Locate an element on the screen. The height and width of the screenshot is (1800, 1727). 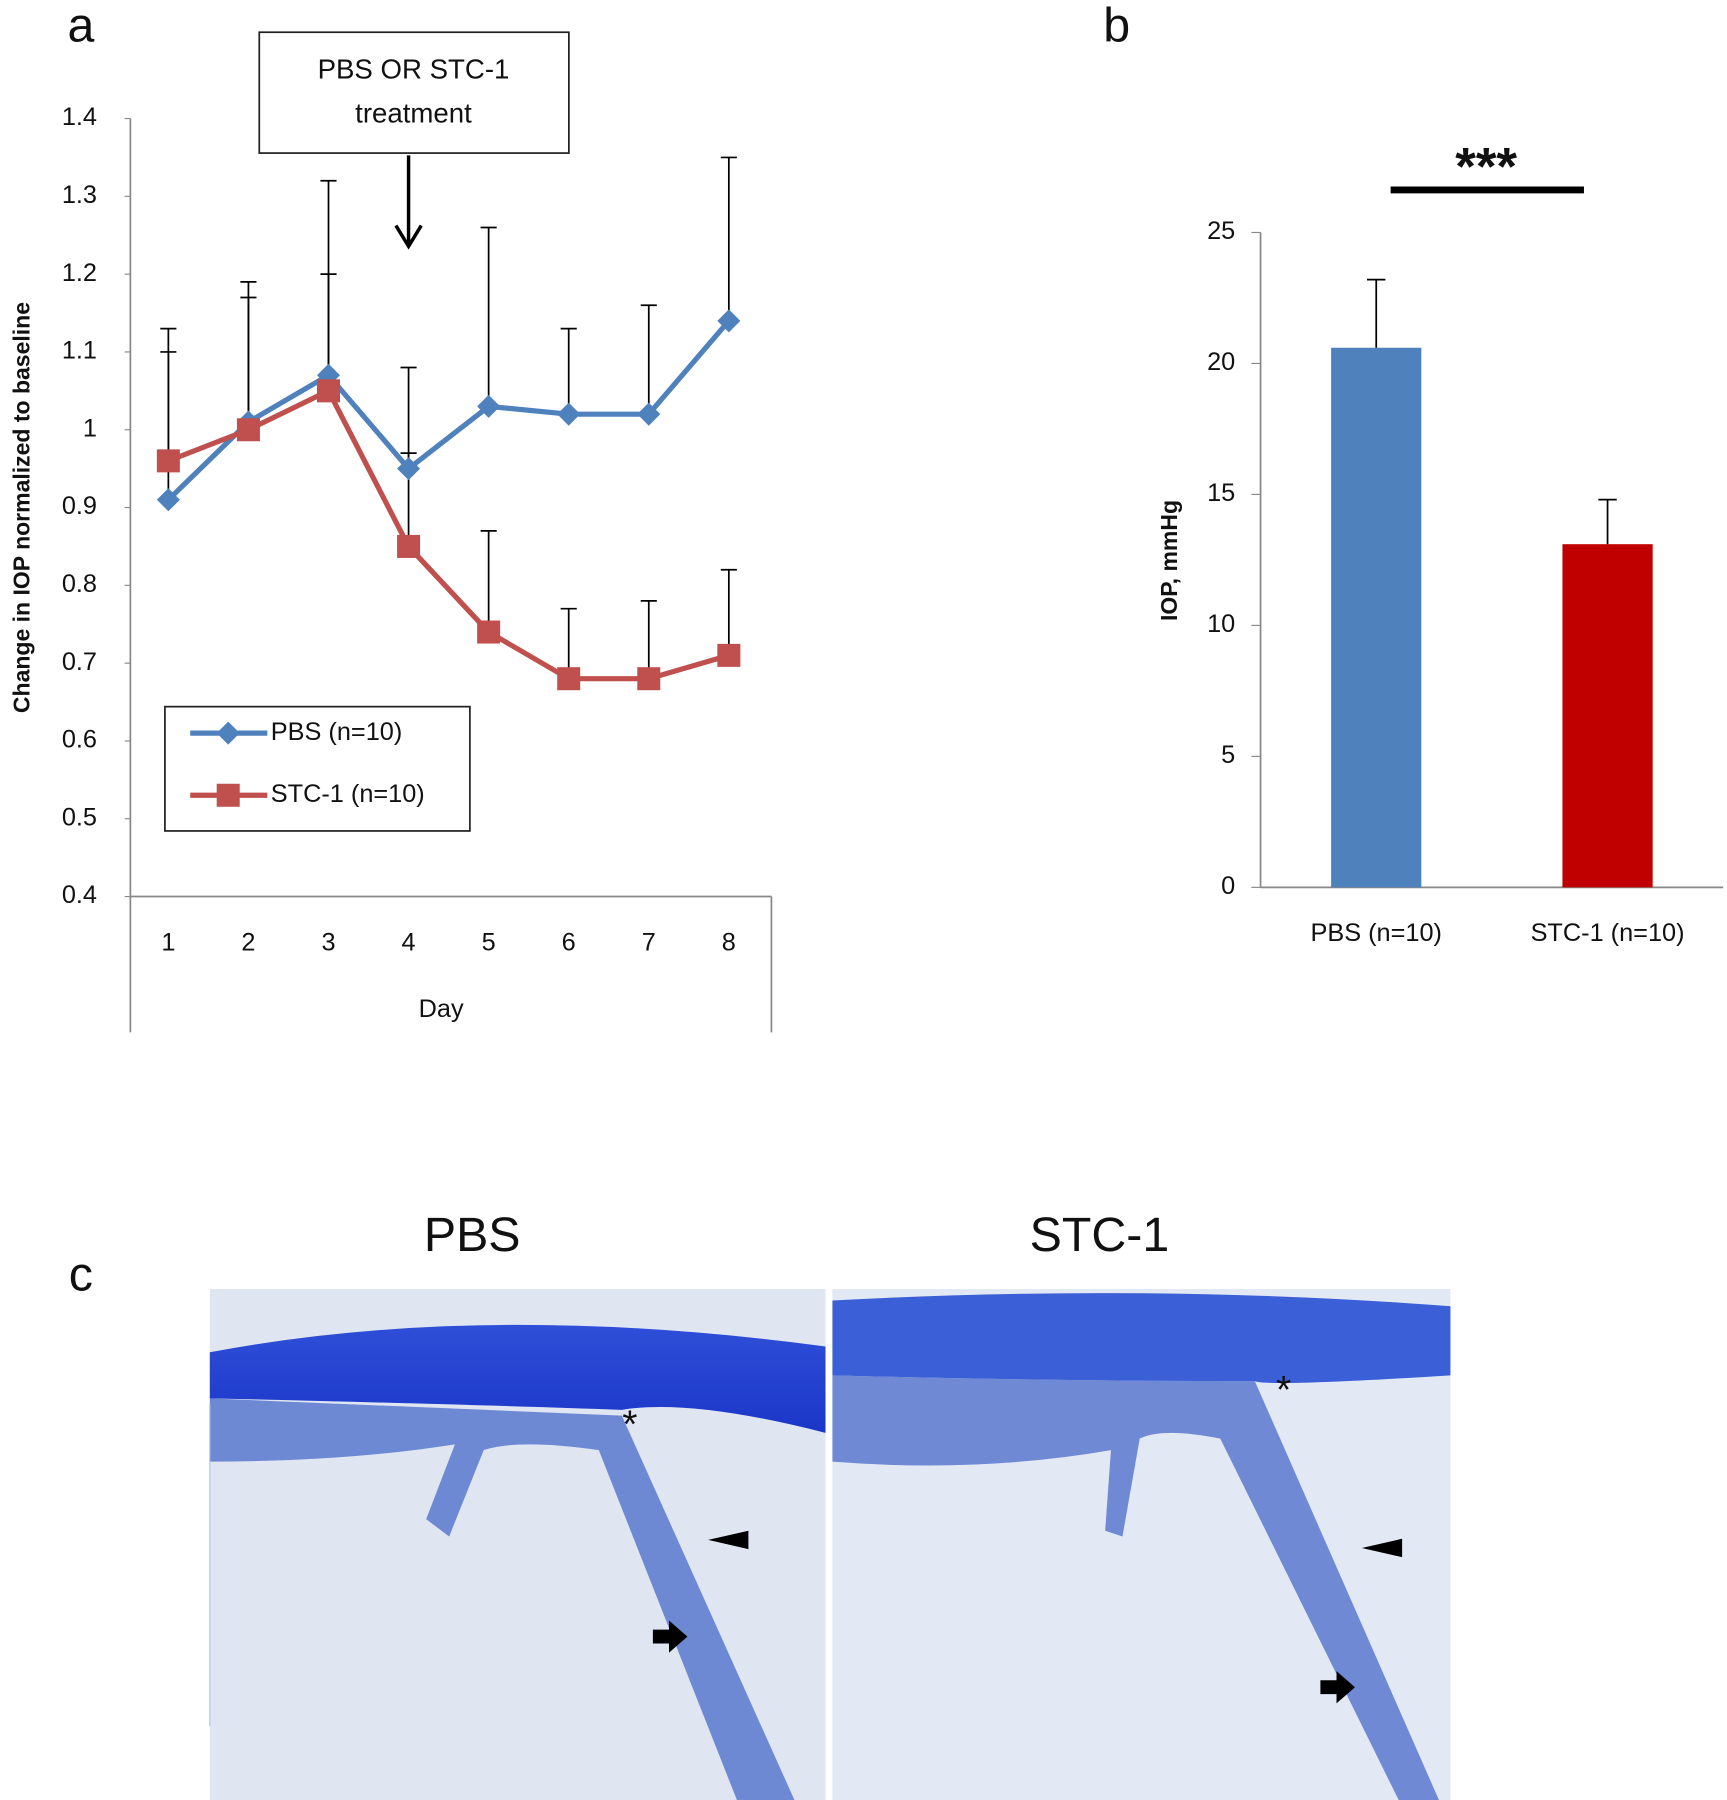
micrograph-stc1 is located at coordinates (1141, 1544).